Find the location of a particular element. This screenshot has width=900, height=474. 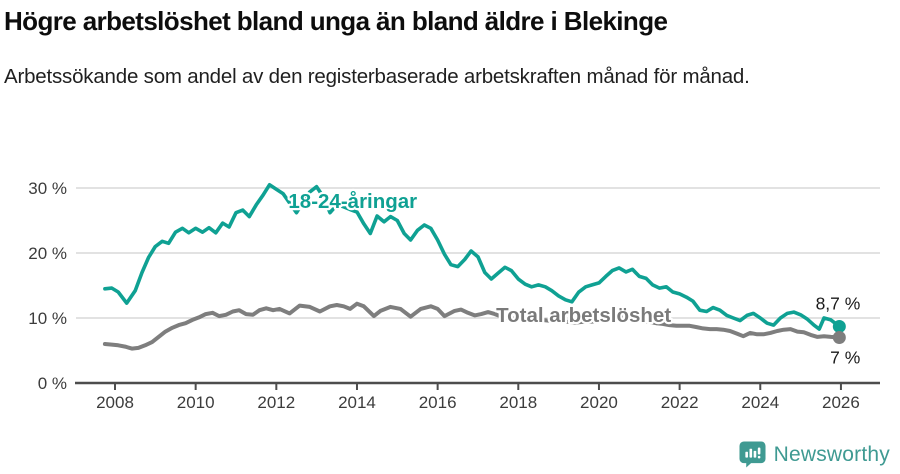

end-annotations: 8,7 % 7 % is located at coordinates (838, 330).